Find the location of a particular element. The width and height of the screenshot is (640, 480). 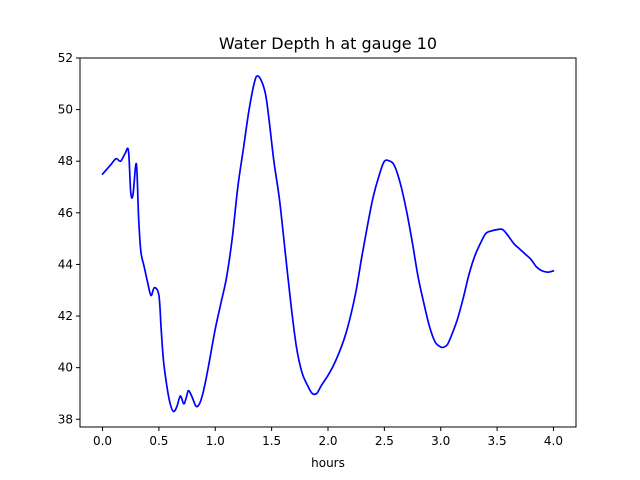

x-axis-ticks: 0.0 0.5 1.0 1.5 2.0 2.5 3.0 3.5 4.0 is located at coordinates (328, 437).